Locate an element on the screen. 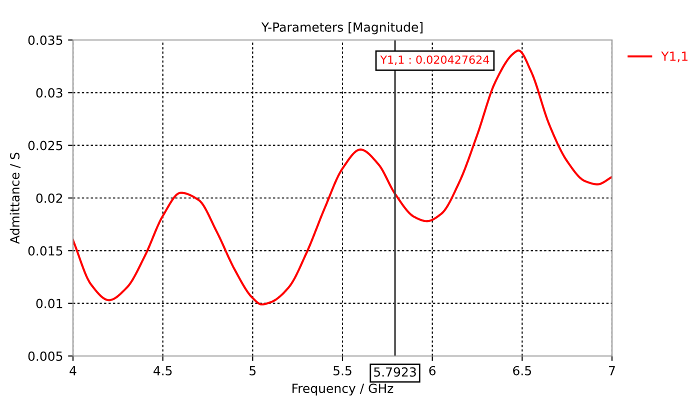 The height and width of the screenshot is (414, 694). x-tick-label: 5.5 is located at coordinates (343, 371).